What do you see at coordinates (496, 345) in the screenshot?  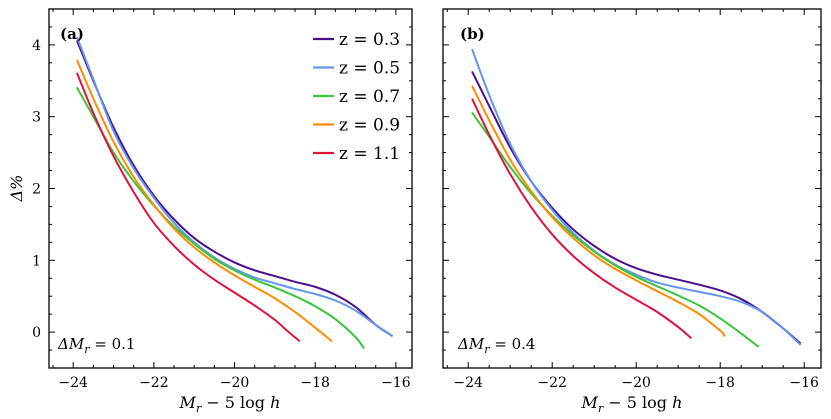 I see `panel-b-annotation: ΔMr = 0.4` at bounding box center [496, 345].